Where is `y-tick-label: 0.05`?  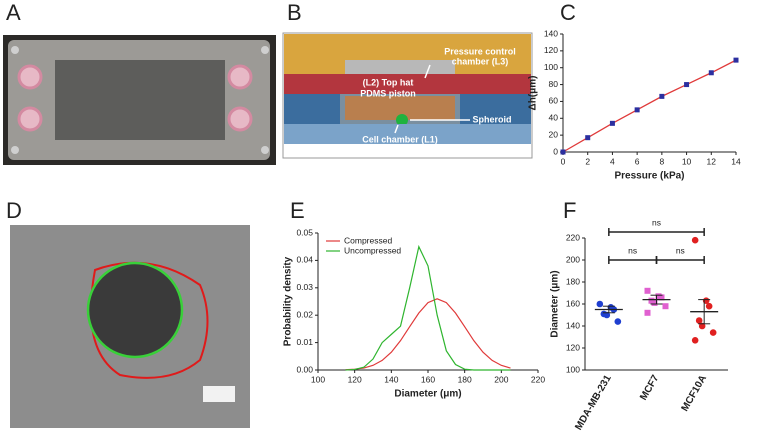
y-tick-label: 0.05 is located at coordinates (304, 232).